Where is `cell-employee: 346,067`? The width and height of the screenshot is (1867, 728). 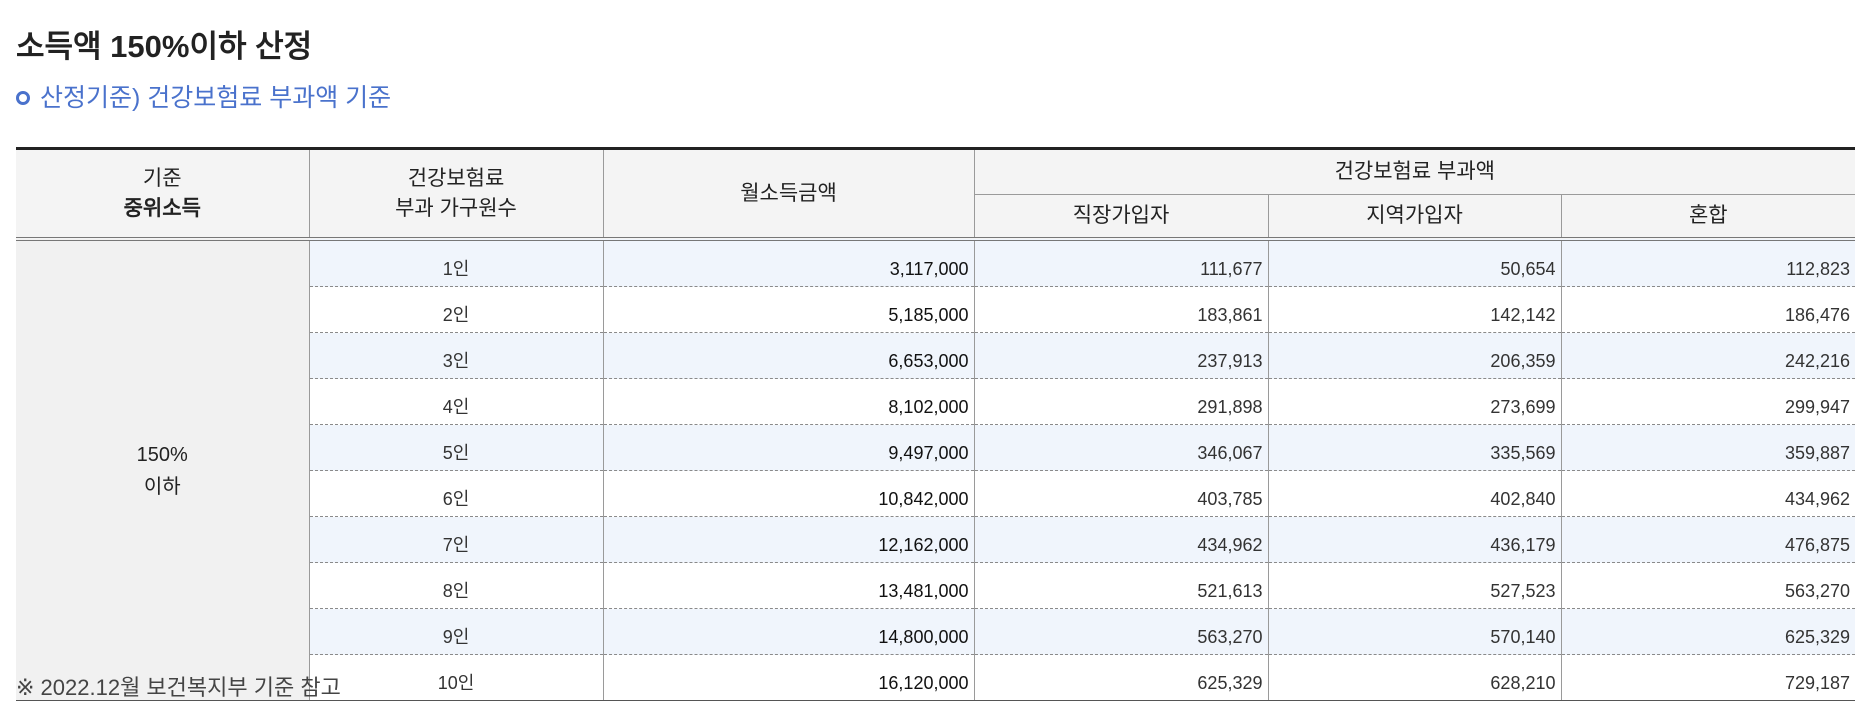
cell-employee: 346,067 is located at coordinates (1120, 447).